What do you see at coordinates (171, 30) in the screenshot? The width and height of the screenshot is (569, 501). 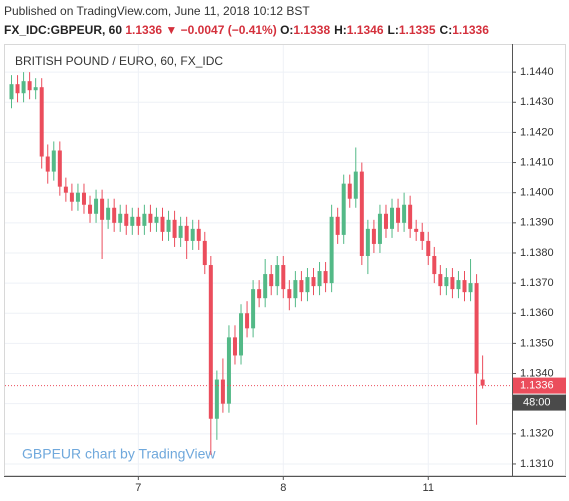 I see `change-arrow: ▼` at bounding box center [171, 30].